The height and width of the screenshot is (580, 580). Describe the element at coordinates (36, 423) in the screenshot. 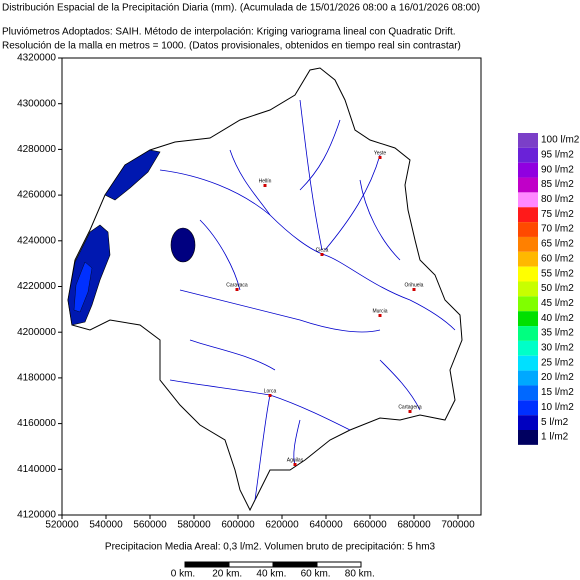

I see `y-tick-label: 4160000` at that location.